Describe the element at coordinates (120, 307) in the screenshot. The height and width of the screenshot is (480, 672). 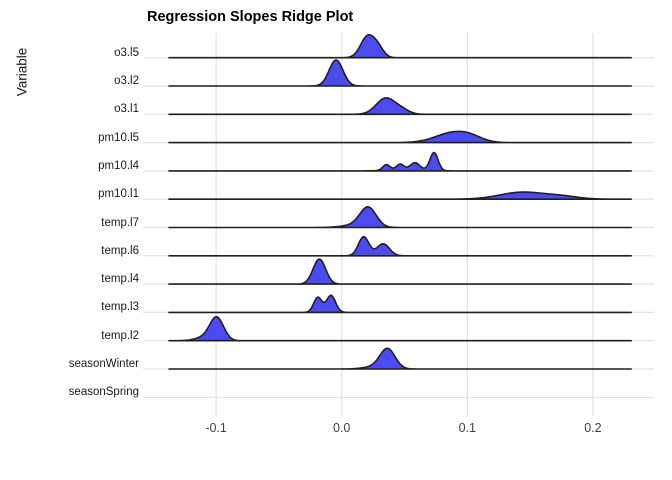
I see `y-tick-label-temp.l3: temp.l3` at that location.